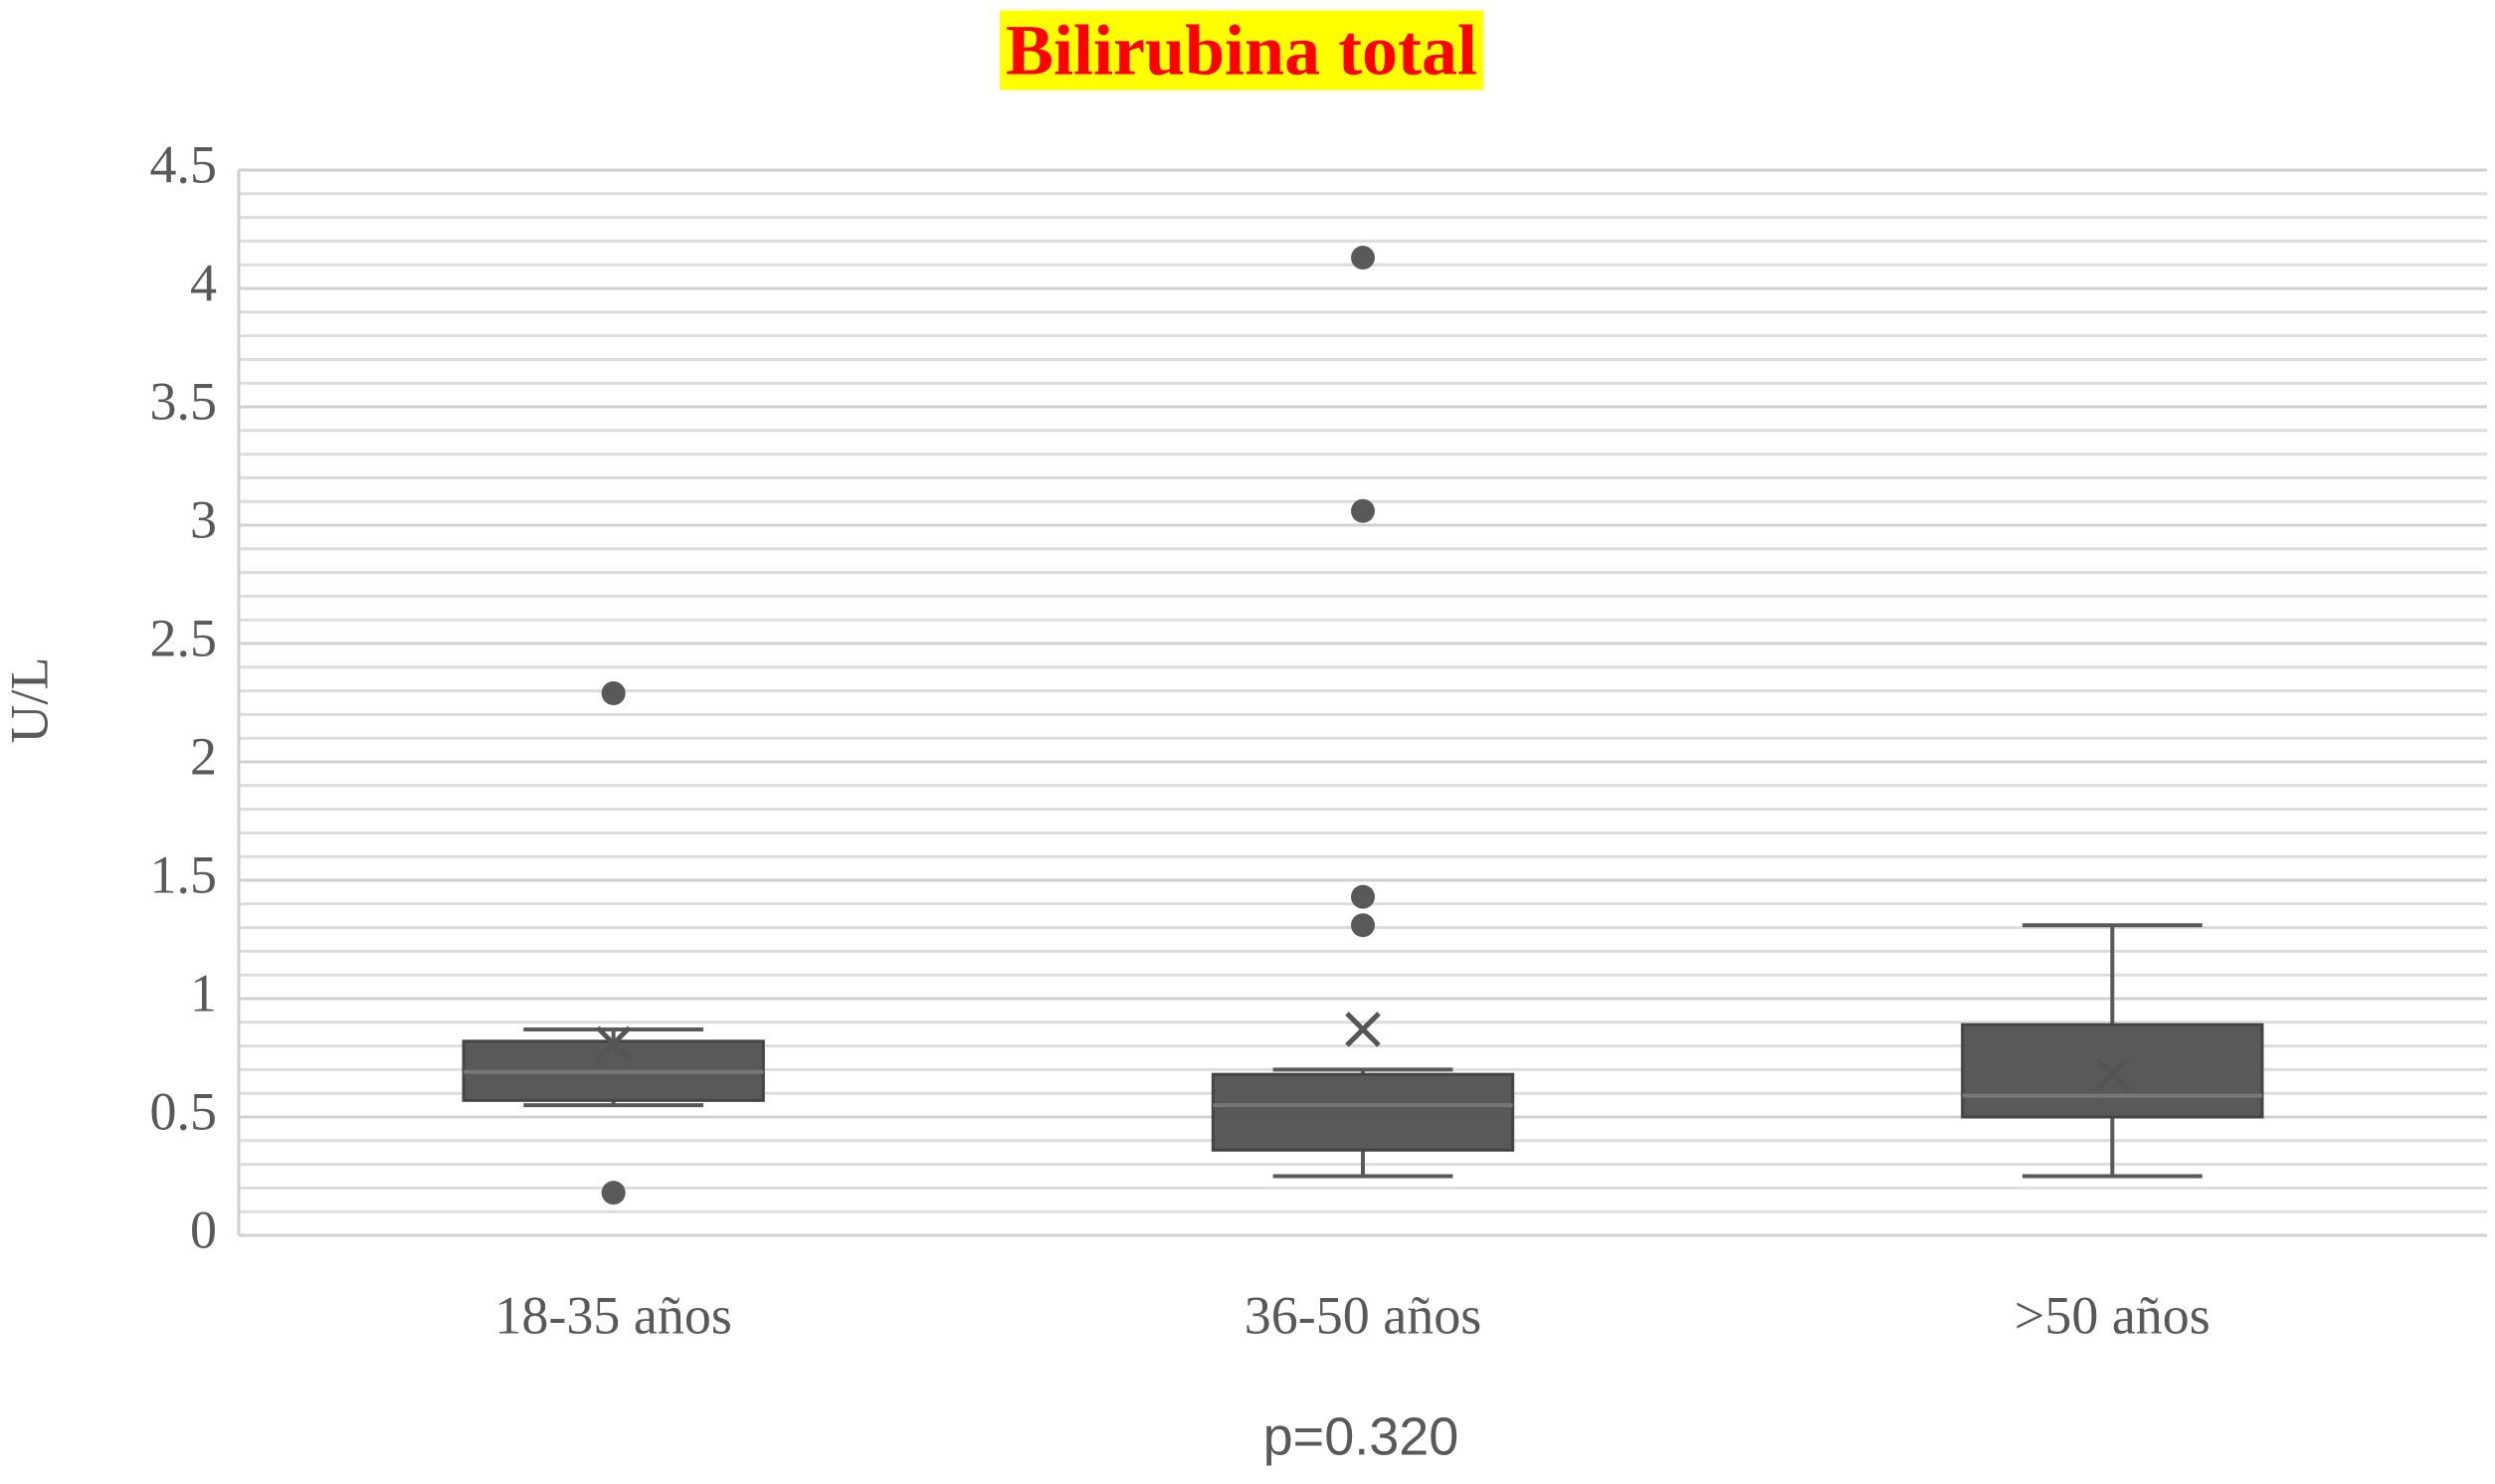 Image resolution: width=2495 pixels, height=1484 pixels. Describe the element at coordinates (184, 1111) in the screenshot. I see `y-tick-label: 0.5` at that location.